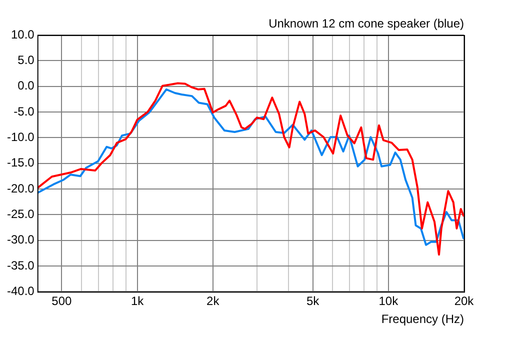 This screenshot has height=340, width=512. What do you see at coordinates (389, 301) in the screenshot?
I see `x-tick-label: 10k` at bounding box center [389, 301].